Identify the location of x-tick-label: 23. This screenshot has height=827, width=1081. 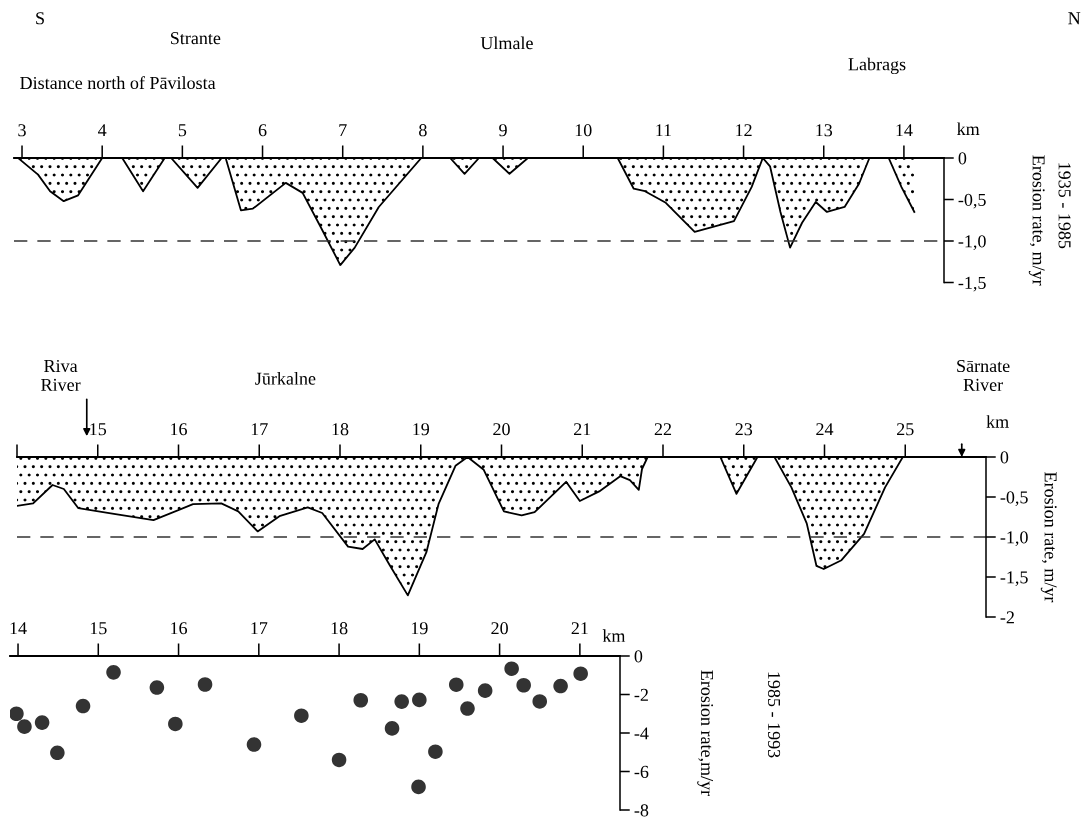
(744, 429).